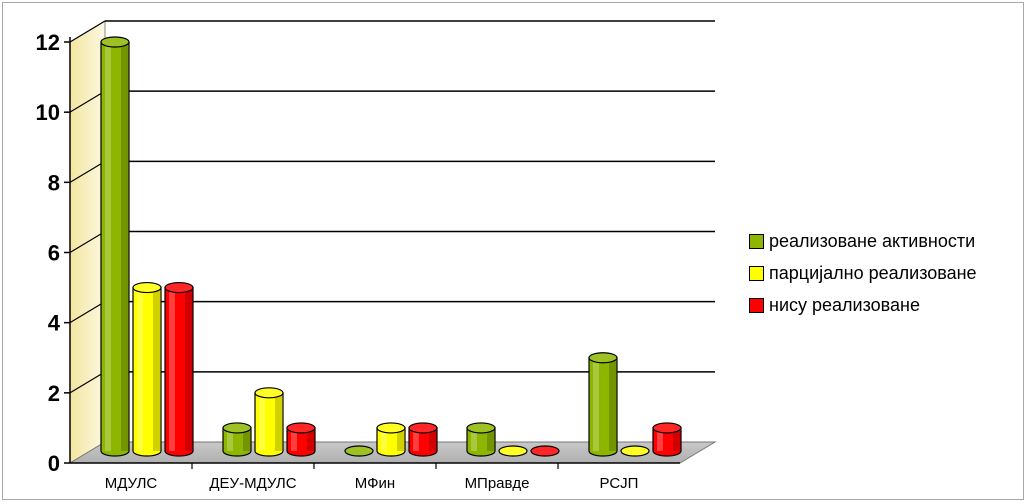  Describe the element at coordinates (873, 272) in the screenshot. I see `legend-label: парцијално реализоване` at that location.